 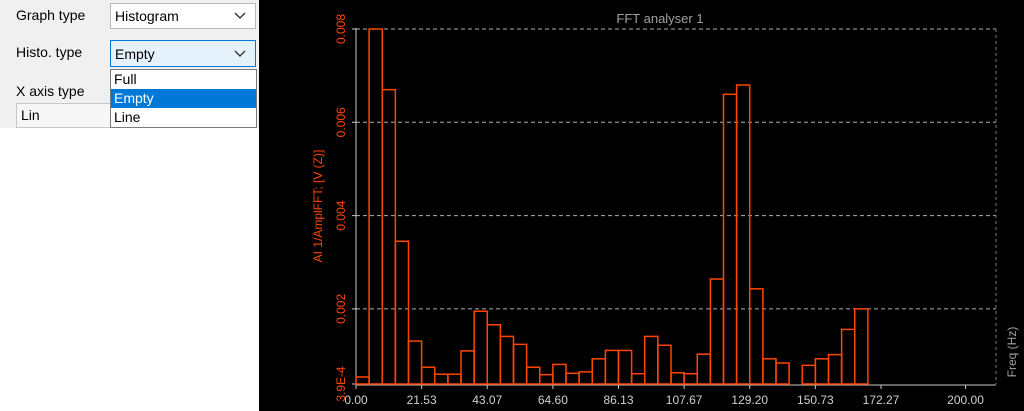 What do you see at coordinates (341, 215) in the screenshot?
I see `y-tick-label: 0.004` at bounding box center [341, 215].